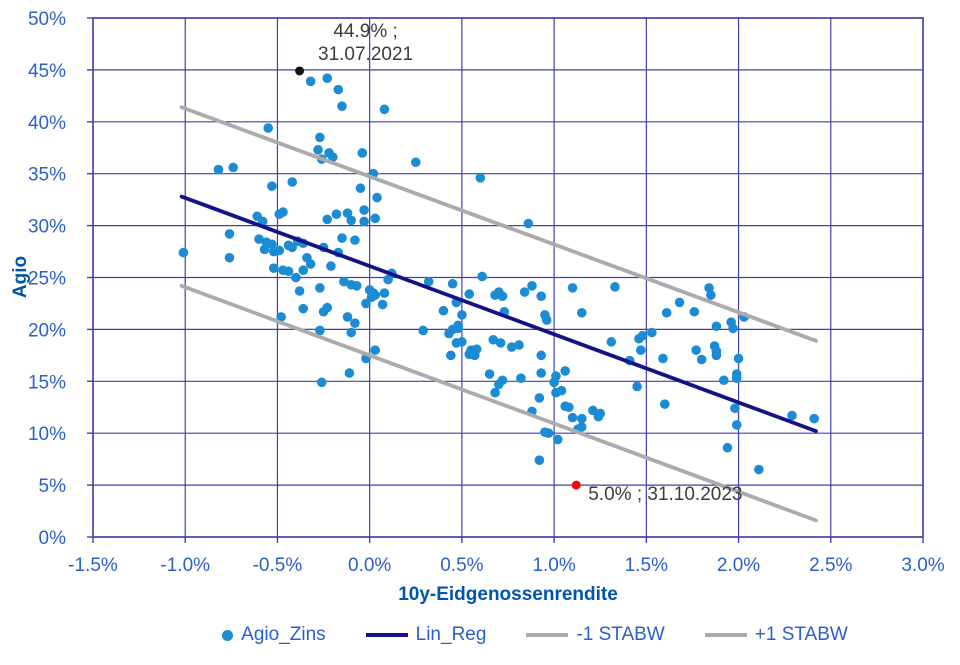  What do you see at coordinates (53, 486) in the screenshot?
I see `y-tick-label: 5%` at bounding box center [53, 486].